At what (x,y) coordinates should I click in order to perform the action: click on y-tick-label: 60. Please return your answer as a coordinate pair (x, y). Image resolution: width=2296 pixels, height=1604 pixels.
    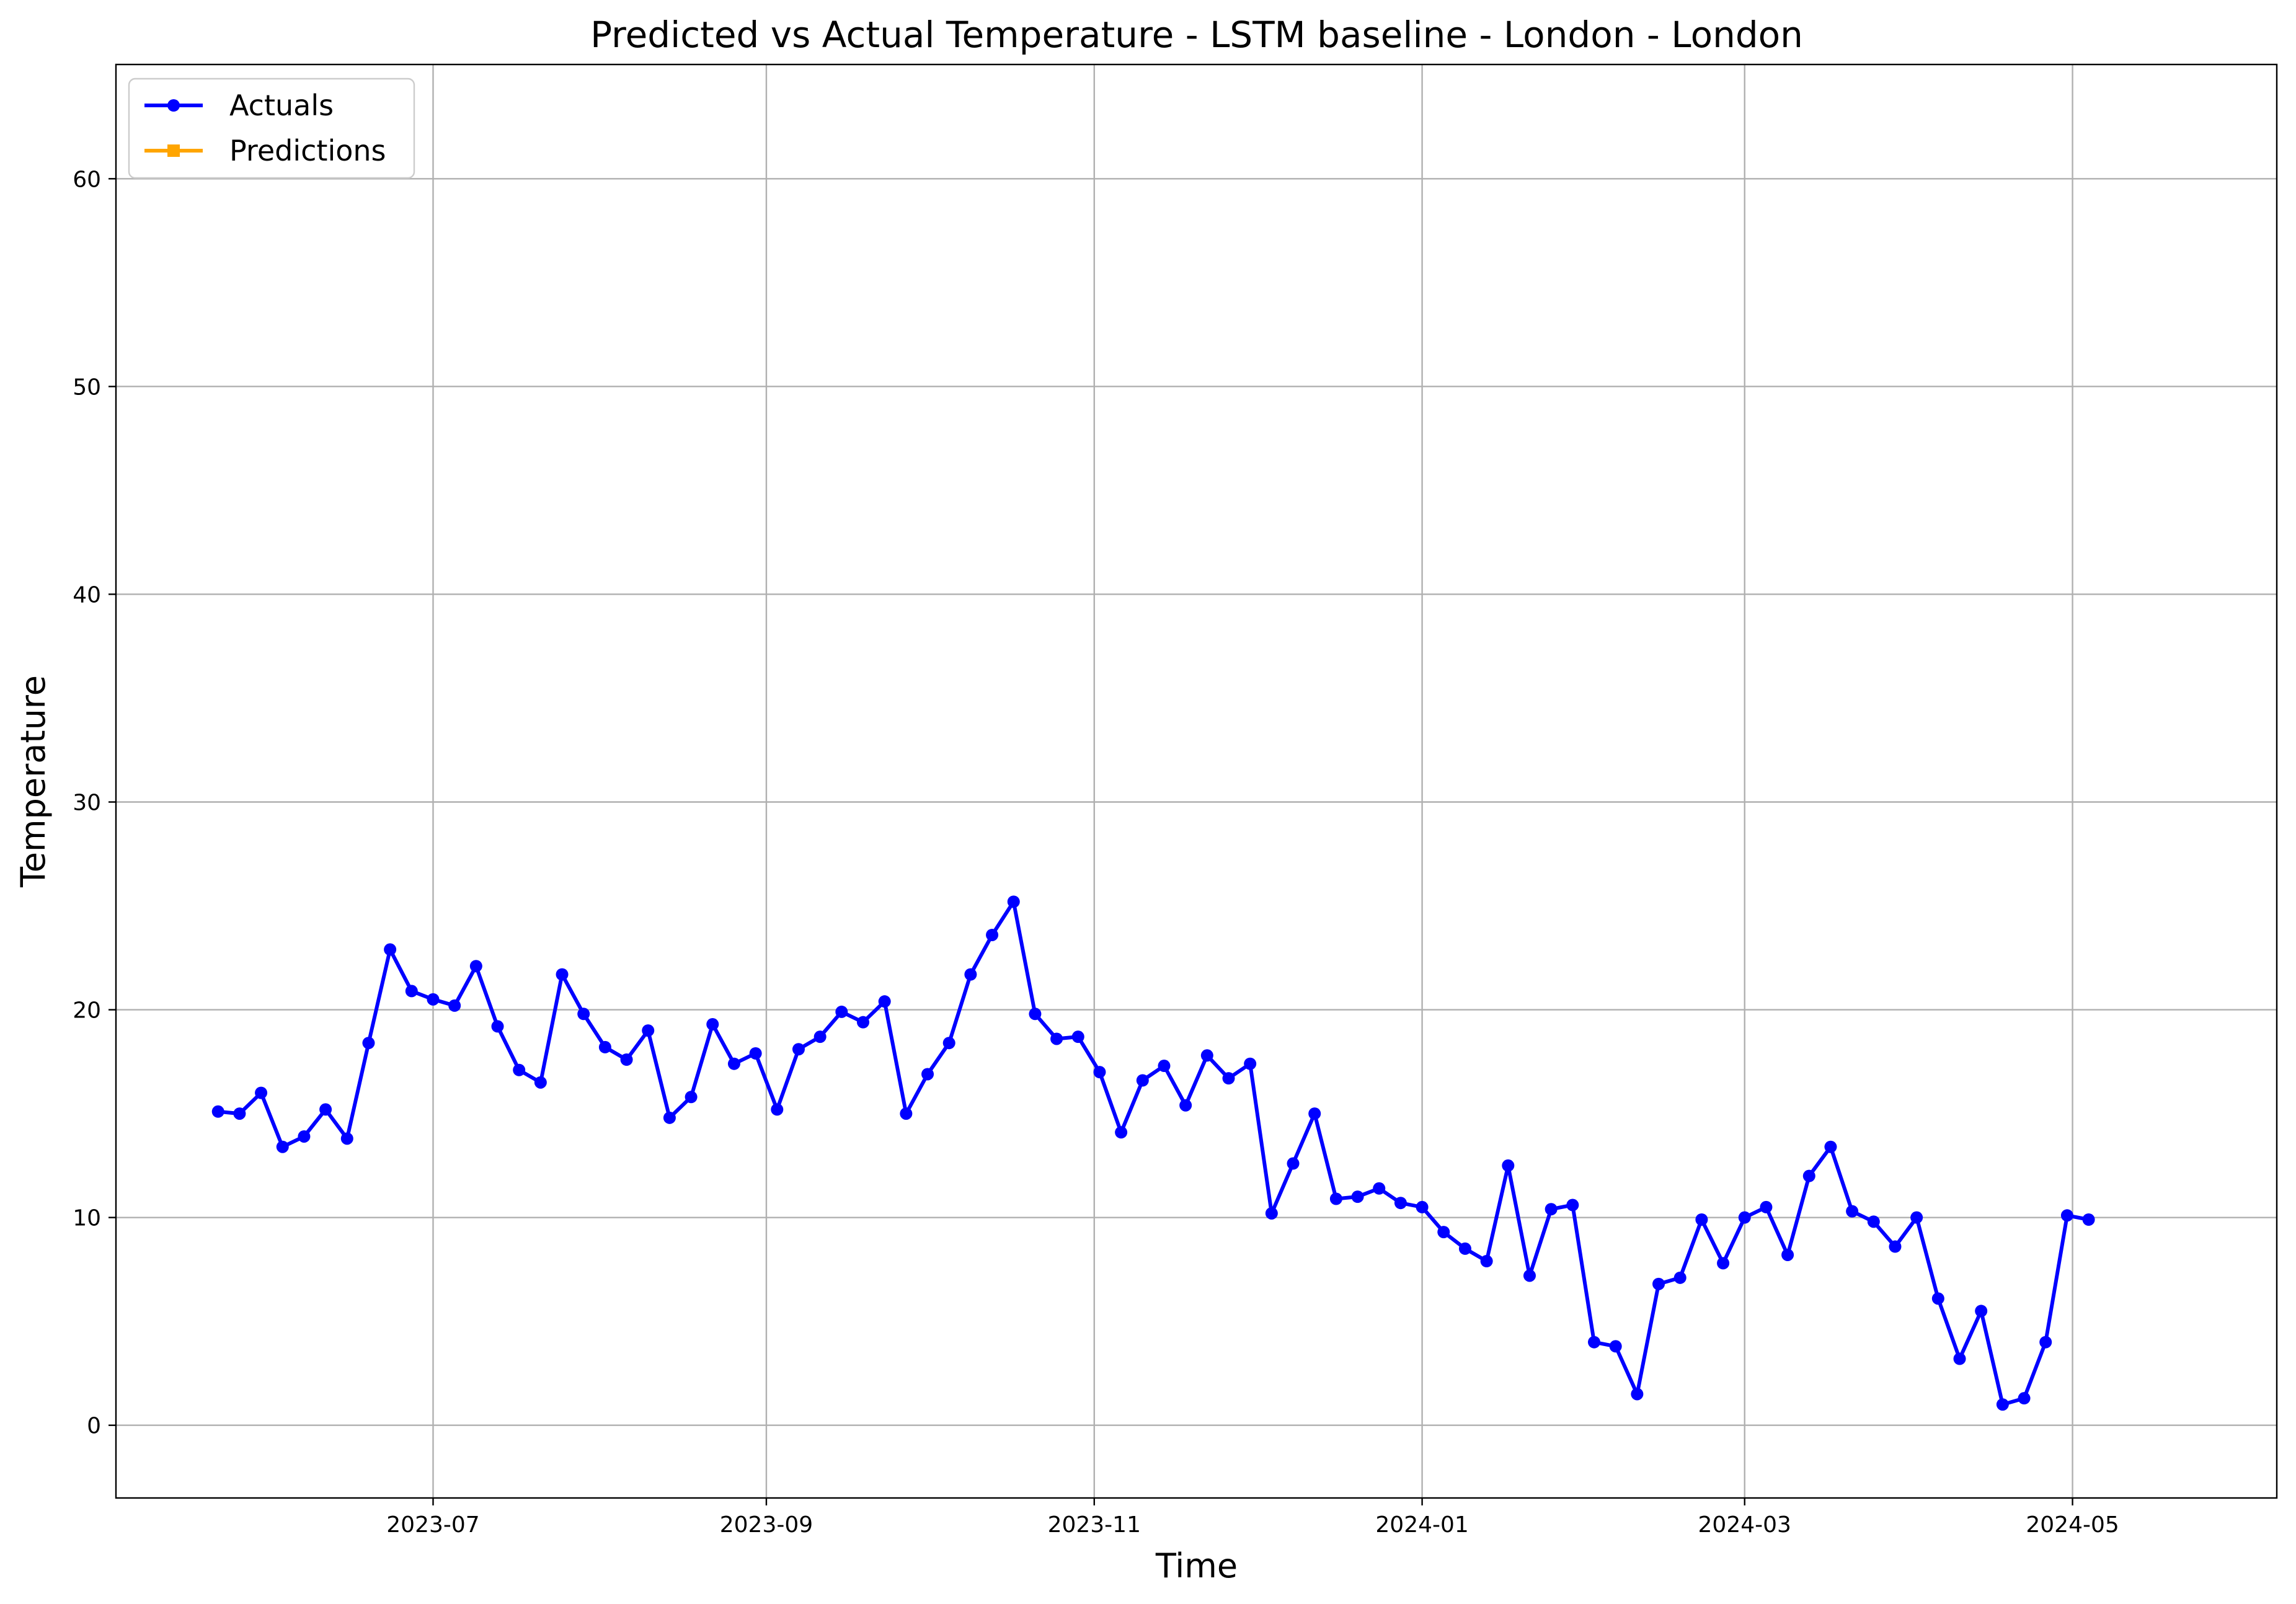
    Looking at the image, I should click on (87, 179).